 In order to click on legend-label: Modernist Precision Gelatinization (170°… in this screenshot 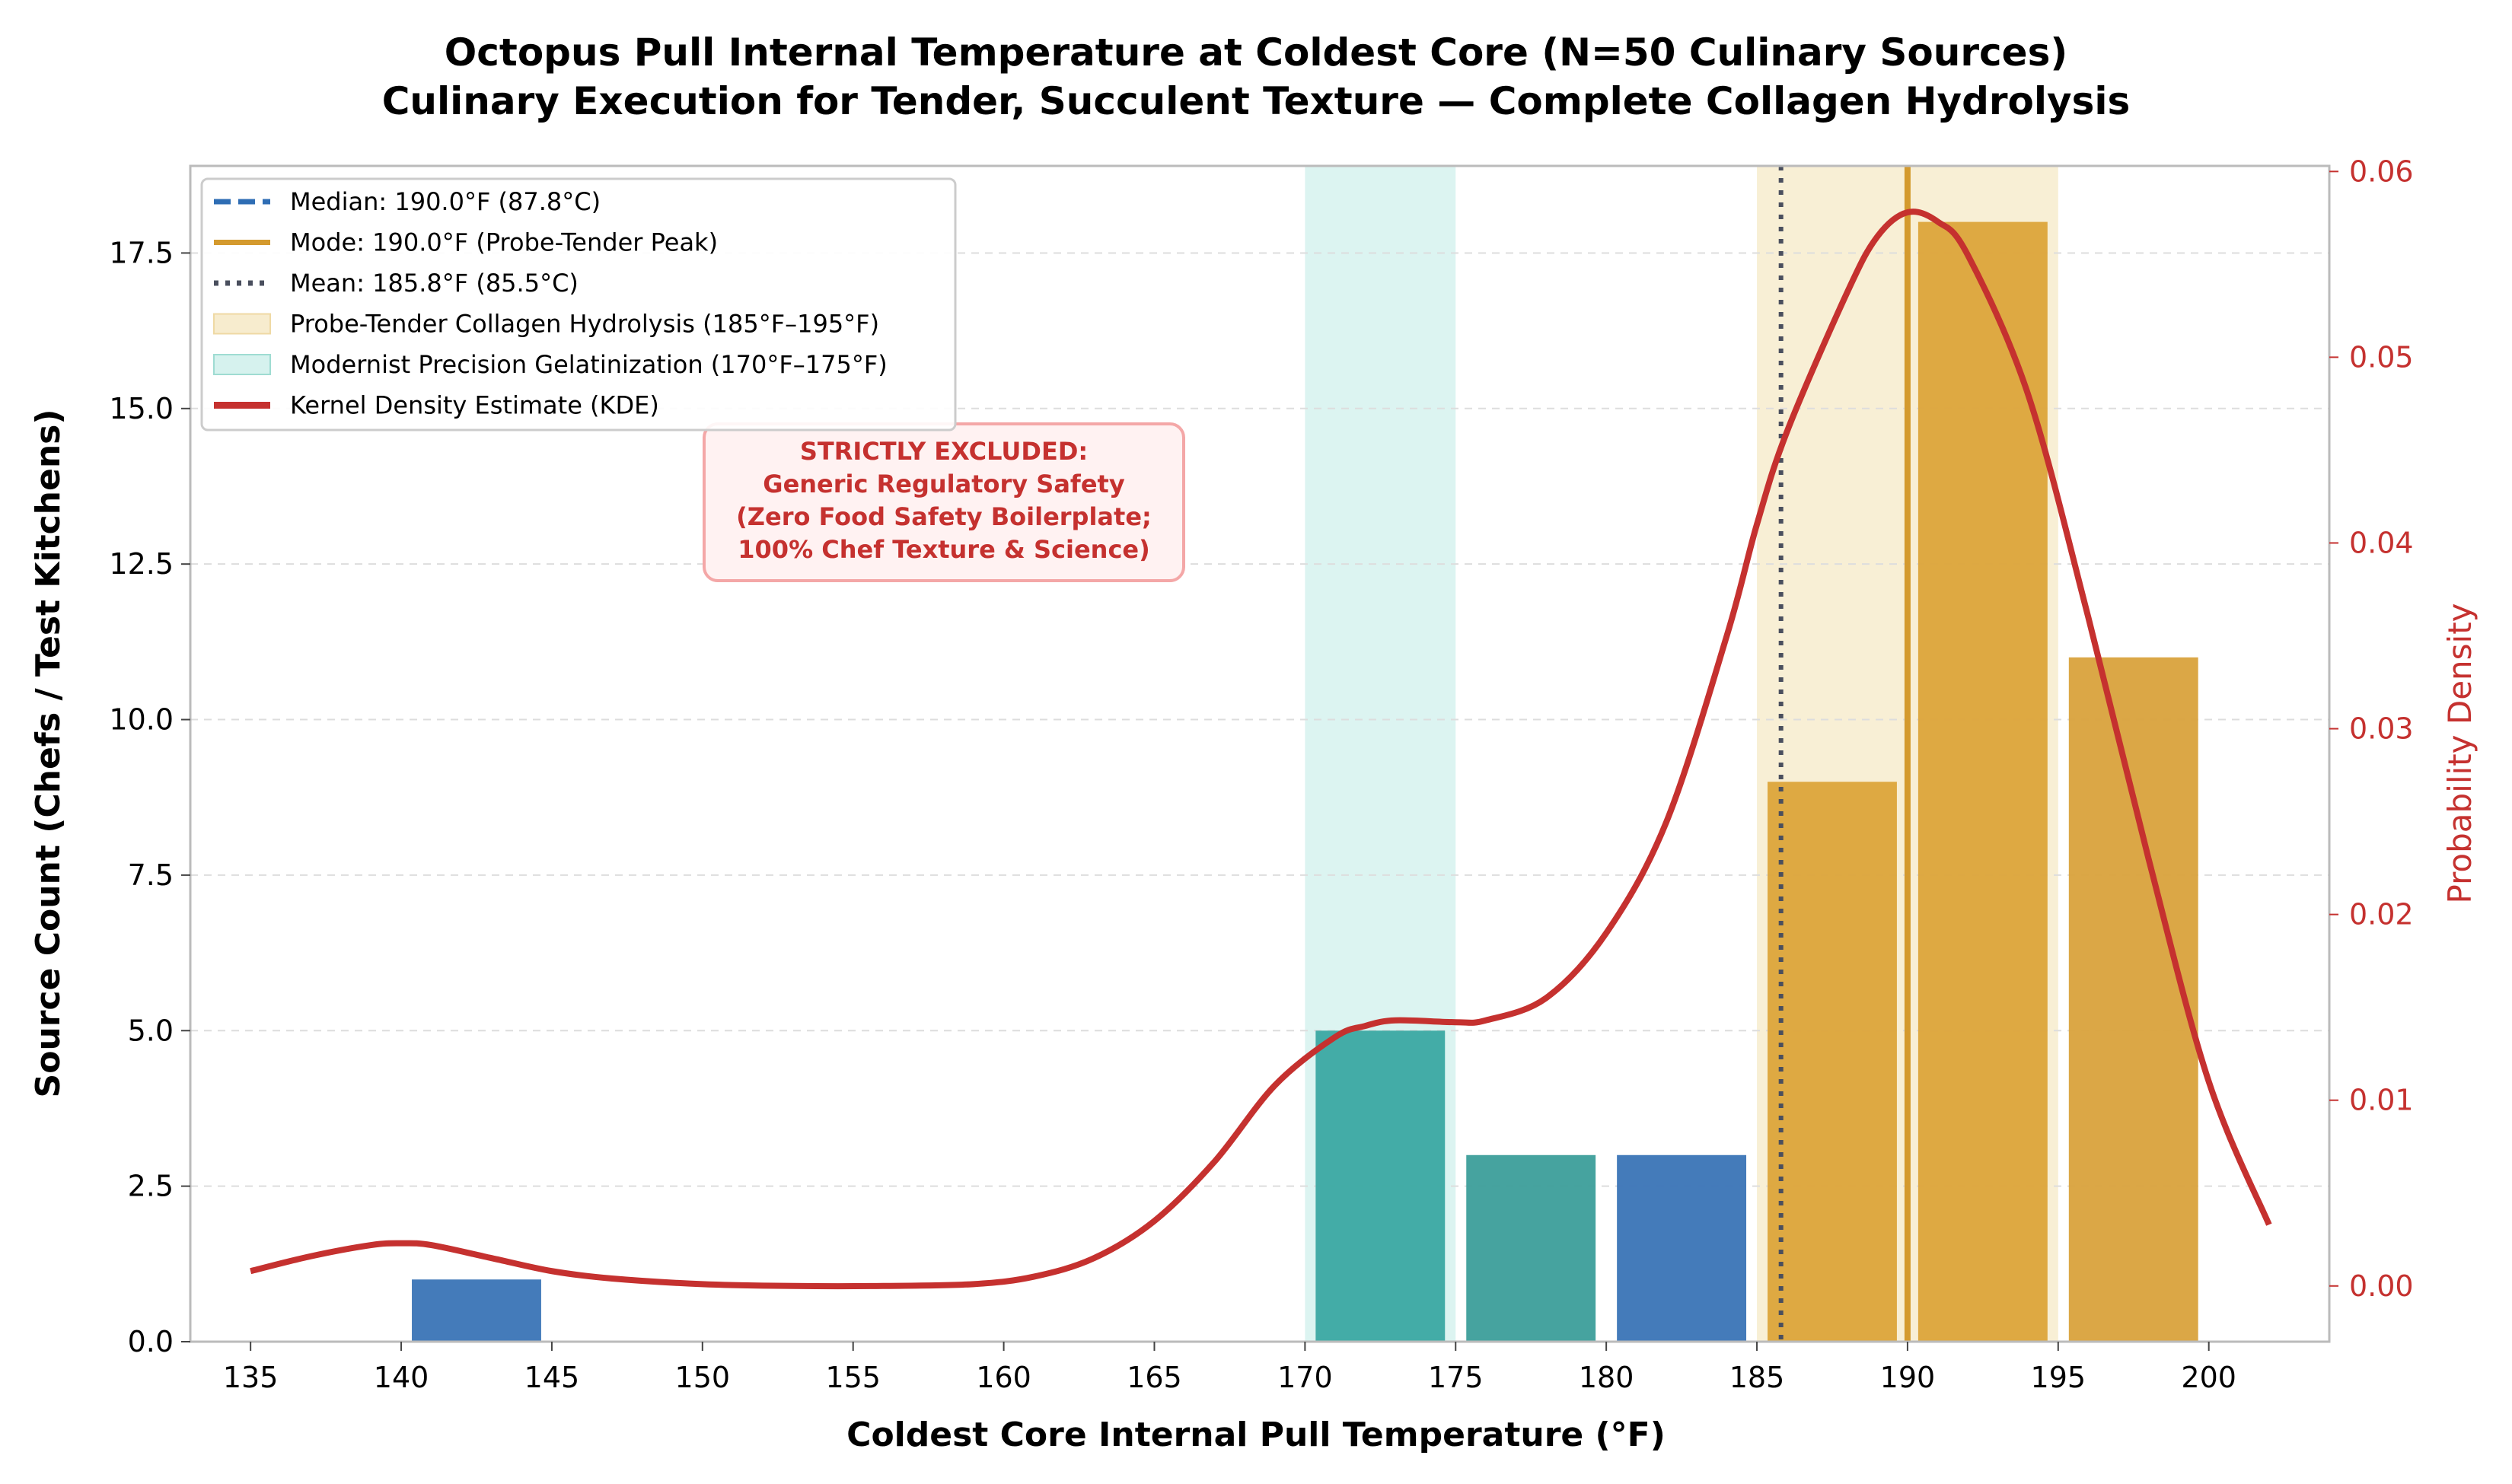, I will do `click(589, 364)`.